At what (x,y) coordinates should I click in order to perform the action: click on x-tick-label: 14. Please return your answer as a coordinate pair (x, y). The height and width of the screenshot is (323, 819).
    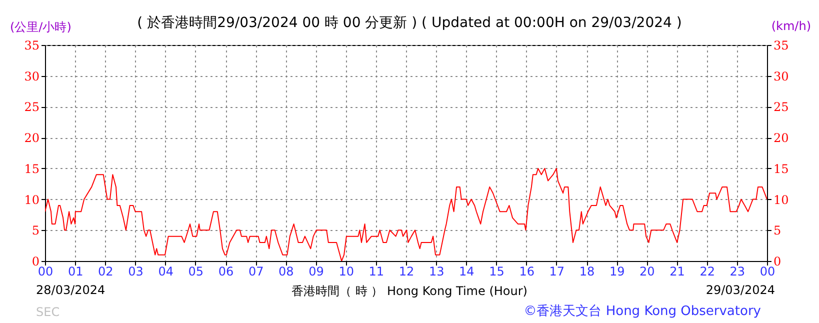
    Looking at the image, I should click on (466, 271).